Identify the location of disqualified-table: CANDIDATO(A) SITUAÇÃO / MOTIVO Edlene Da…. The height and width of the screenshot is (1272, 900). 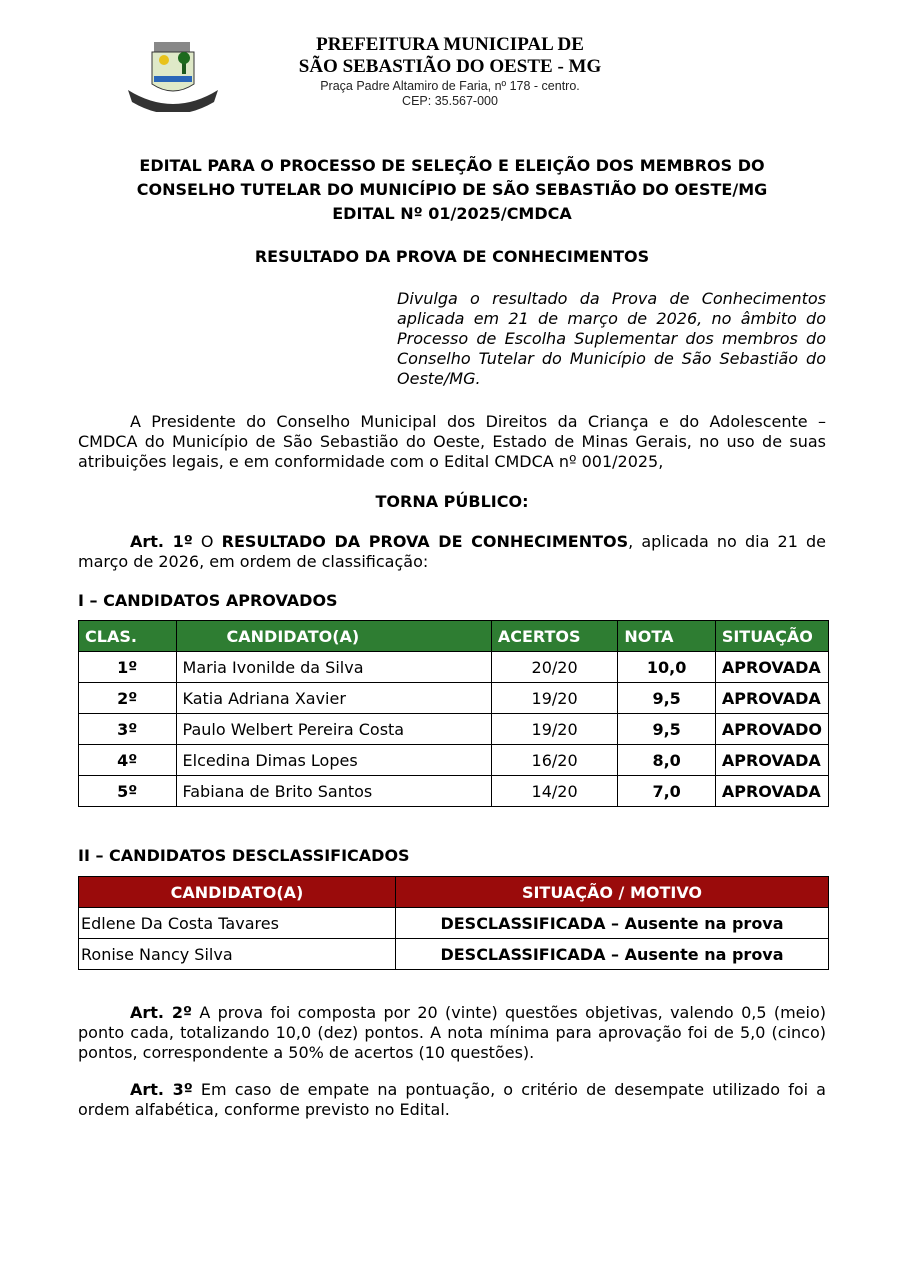
(453, 923).